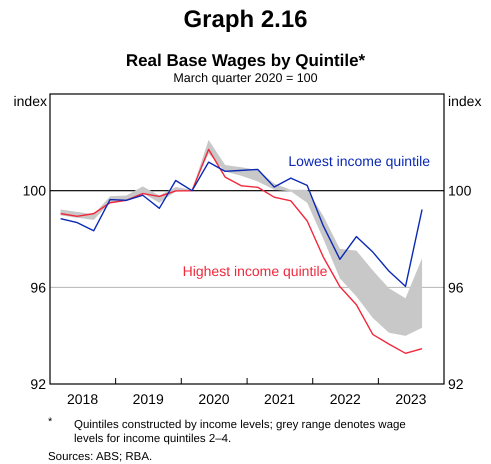 Image resolution: width=491 pixels, height=464 pixels. What do you see at coordinates (38, 384) in the screenshot?
I see `y-tick-label: 92` at bounding box center [38, 384].